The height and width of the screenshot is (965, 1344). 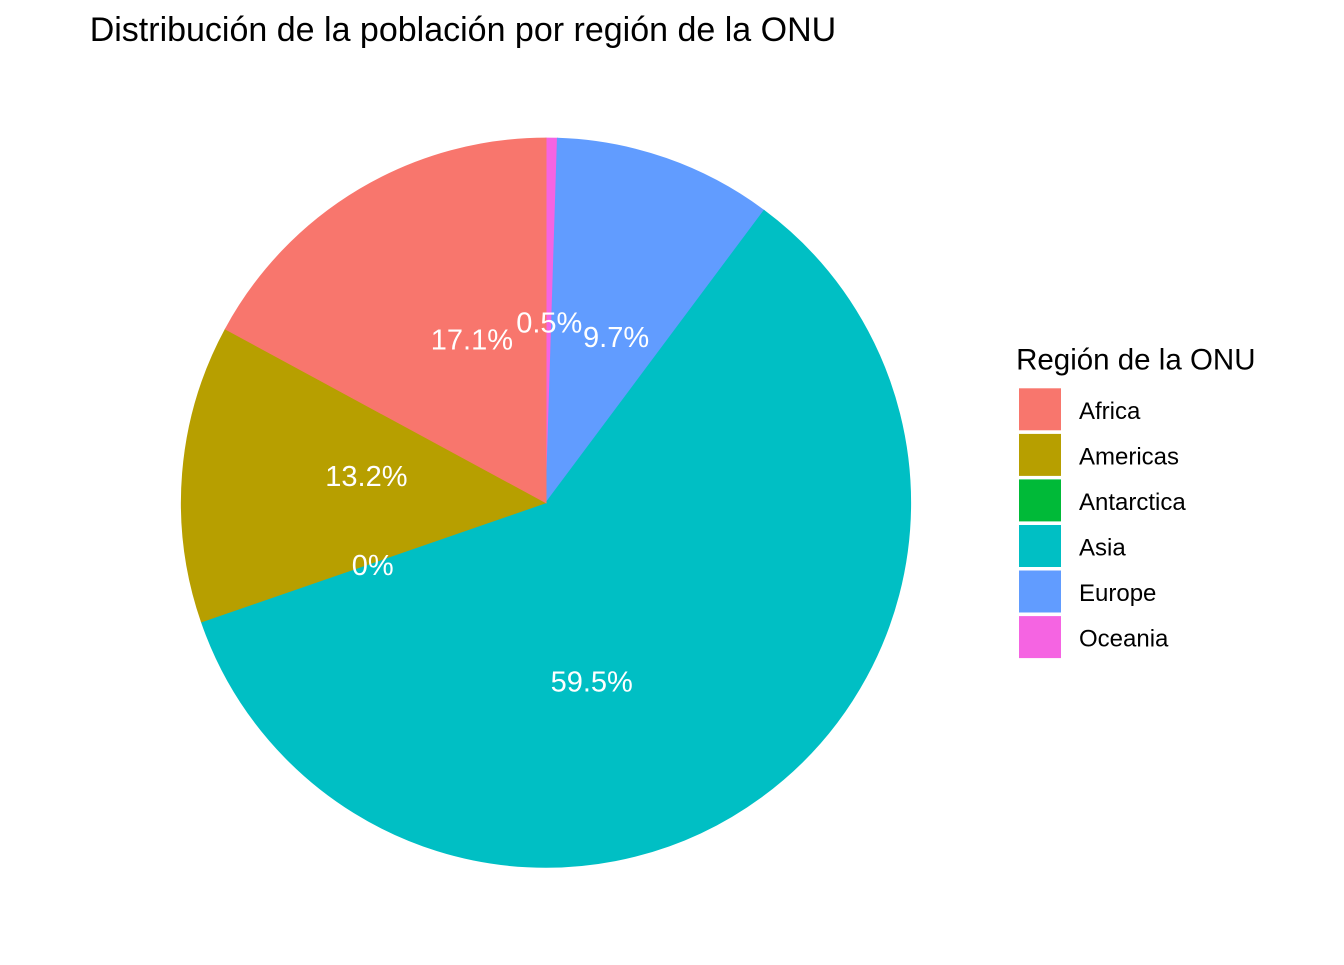 I want to click on svg-text: Americas, so click(x=1129, y=456).